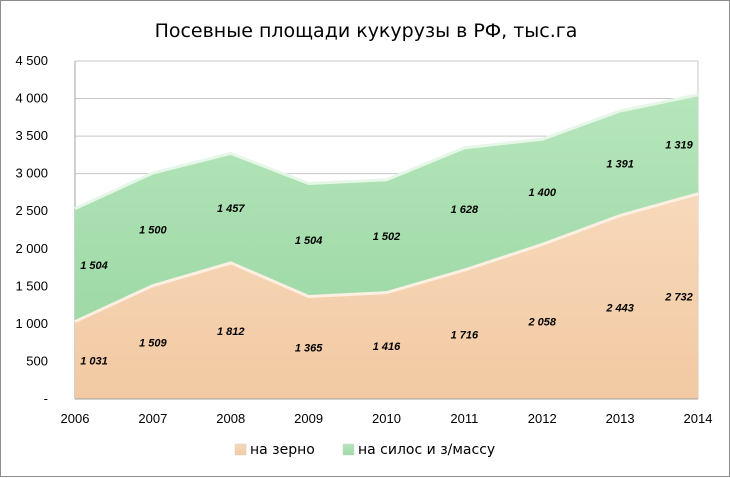  I want to click on y-tick-label: 4 500, so click(31, 60).